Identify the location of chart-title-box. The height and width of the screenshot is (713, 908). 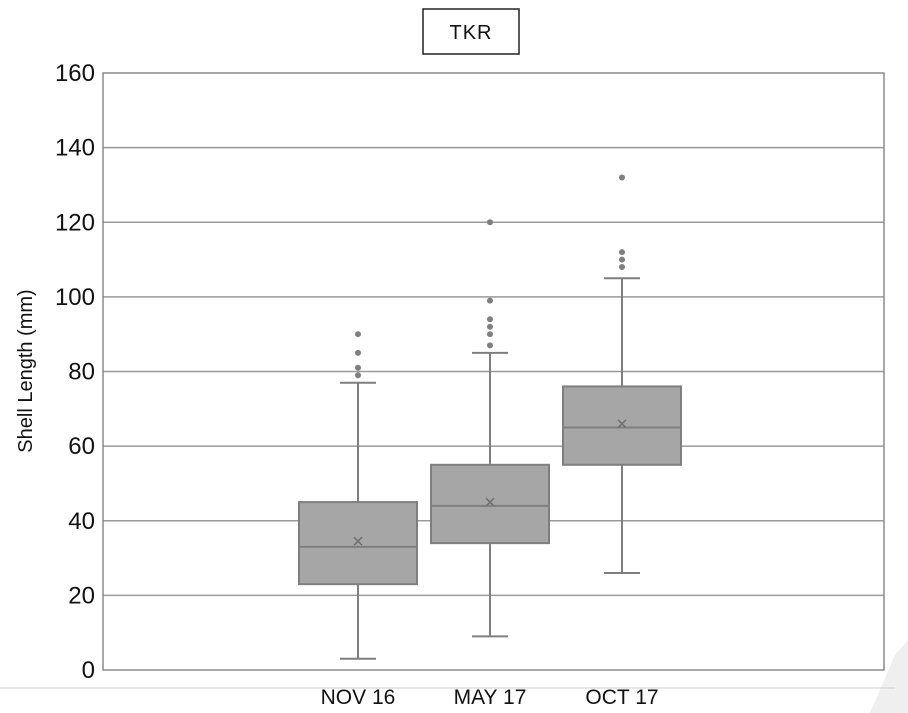
(471, 31).